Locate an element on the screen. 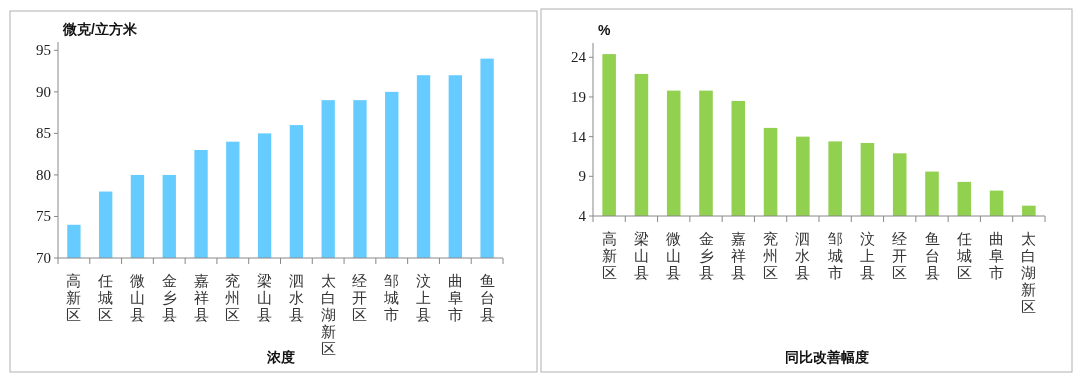 The height and width of the screenshot is (380, 1080). y-tick-label: 75 is located at coordinates (43, 216).